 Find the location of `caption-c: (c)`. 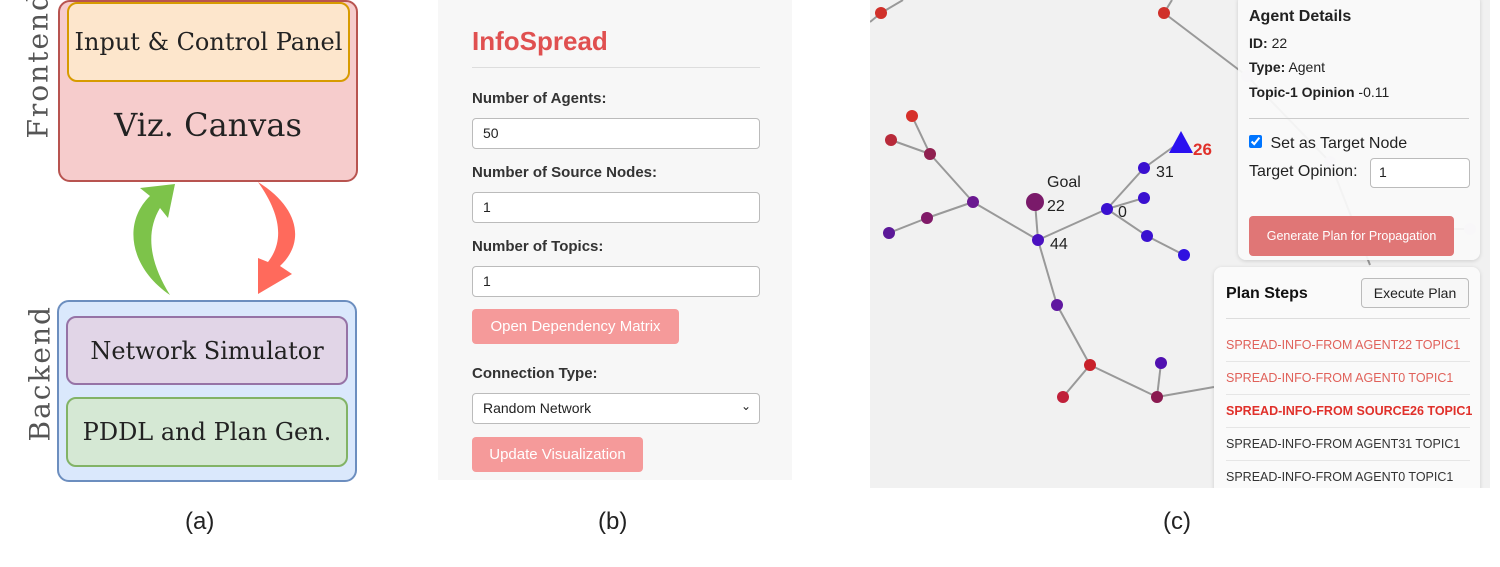

caption-c: (c) is located at coordinates (1177, 521).